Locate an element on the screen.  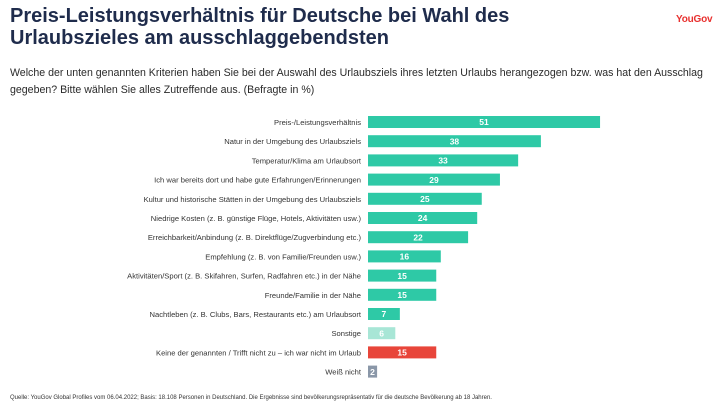
data-label: 24 is located at coordinates (423, 218).